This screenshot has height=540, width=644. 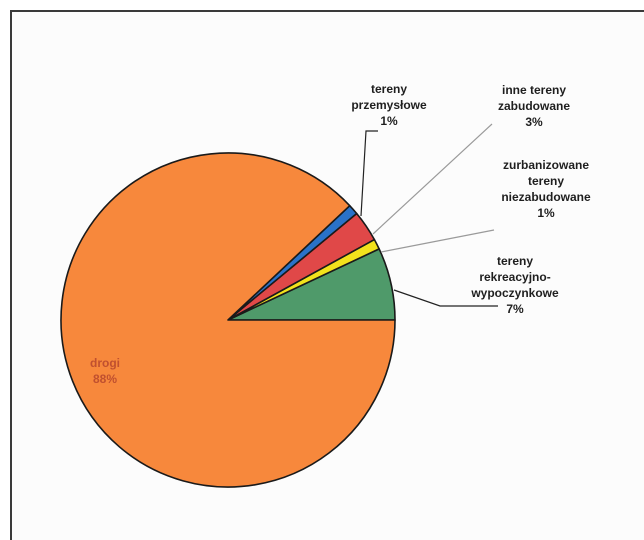 I want to click on slice-name-label: przemysłowe, so click(x=389, y=105).